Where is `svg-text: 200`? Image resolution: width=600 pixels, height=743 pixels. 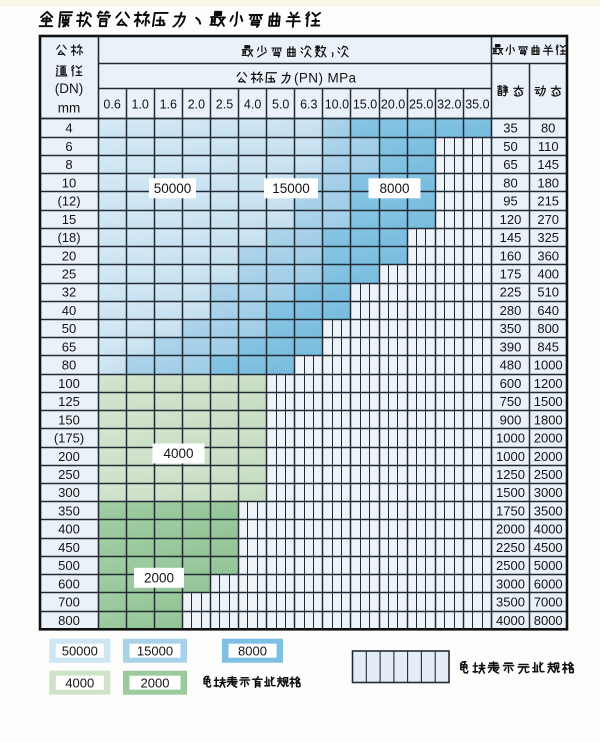 svg-text: 200 is located at coordinates (69, 456).